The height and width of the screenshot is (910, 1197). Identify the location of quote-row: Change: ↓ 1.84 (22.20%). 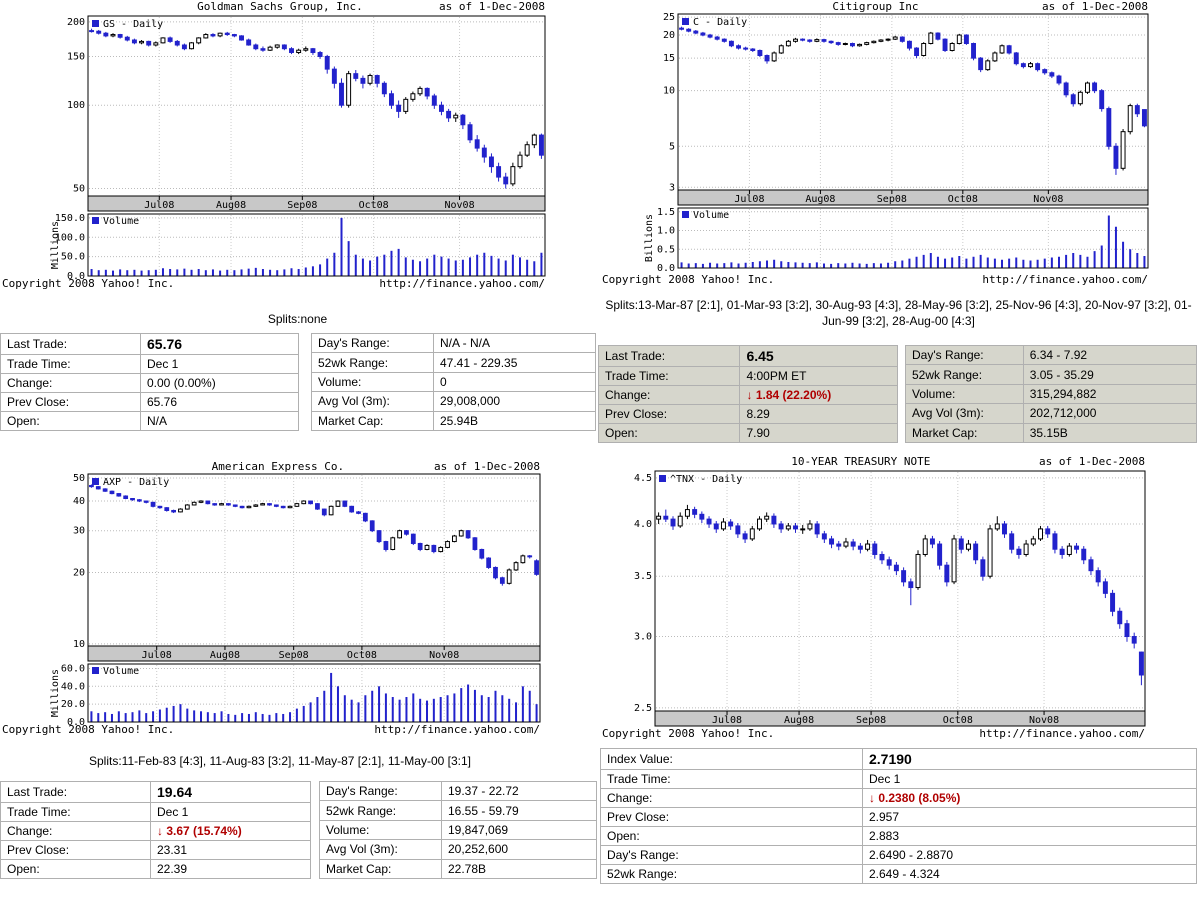
(747, 395).